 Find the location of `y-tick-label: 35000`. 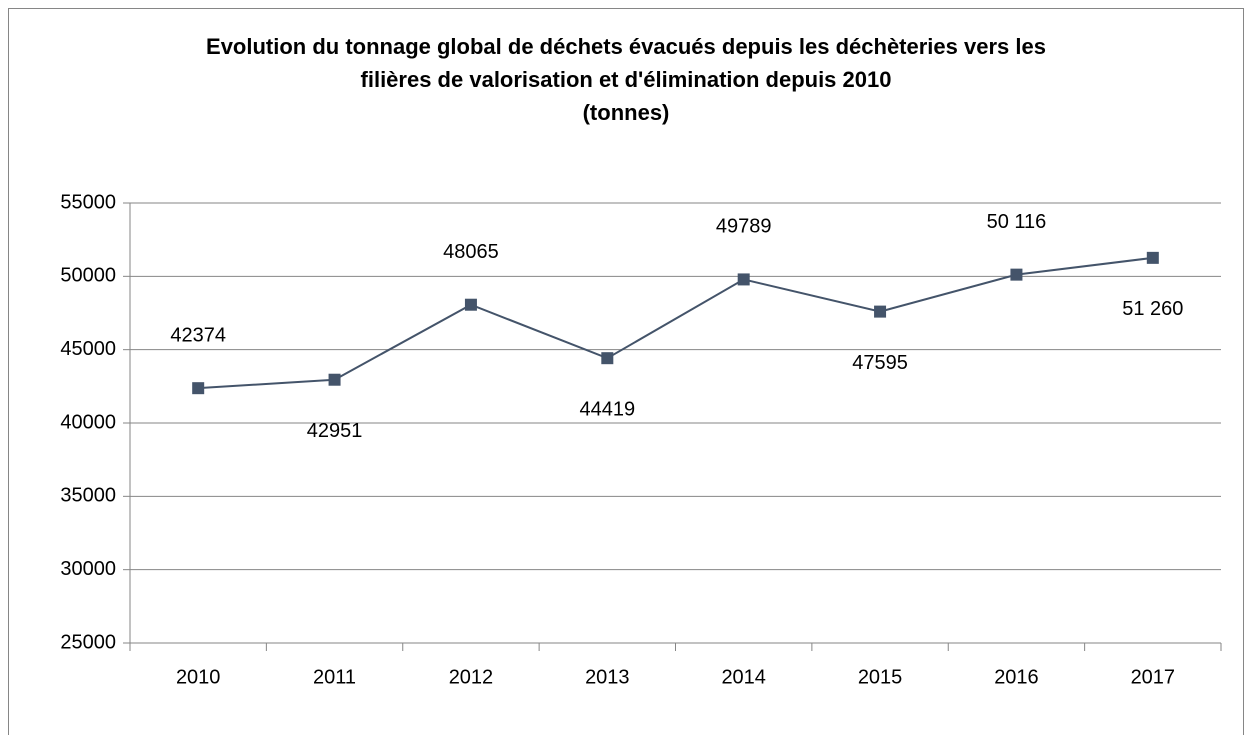

y-tick-label: 35000 is located at coordinates (88, 496).